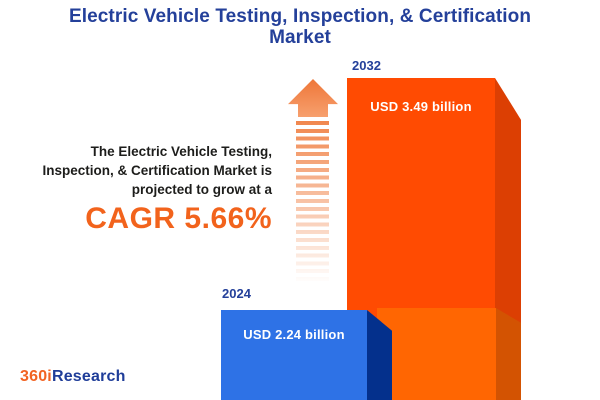 Image resolution: width=600 pixels, height=400 pixels. What do you see at coordinates (421, 106) in the screenshot?
I see `bar-2032-value-label: USD 3.49 billion` at bounding box center [421, 106].